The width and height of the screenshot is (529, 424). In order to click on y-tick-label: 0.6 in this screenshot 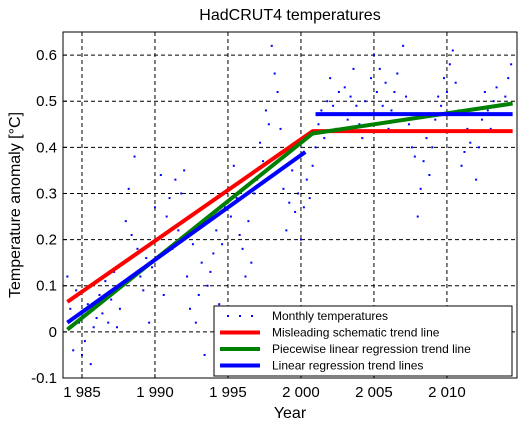, I will do `click(46, 55)`.